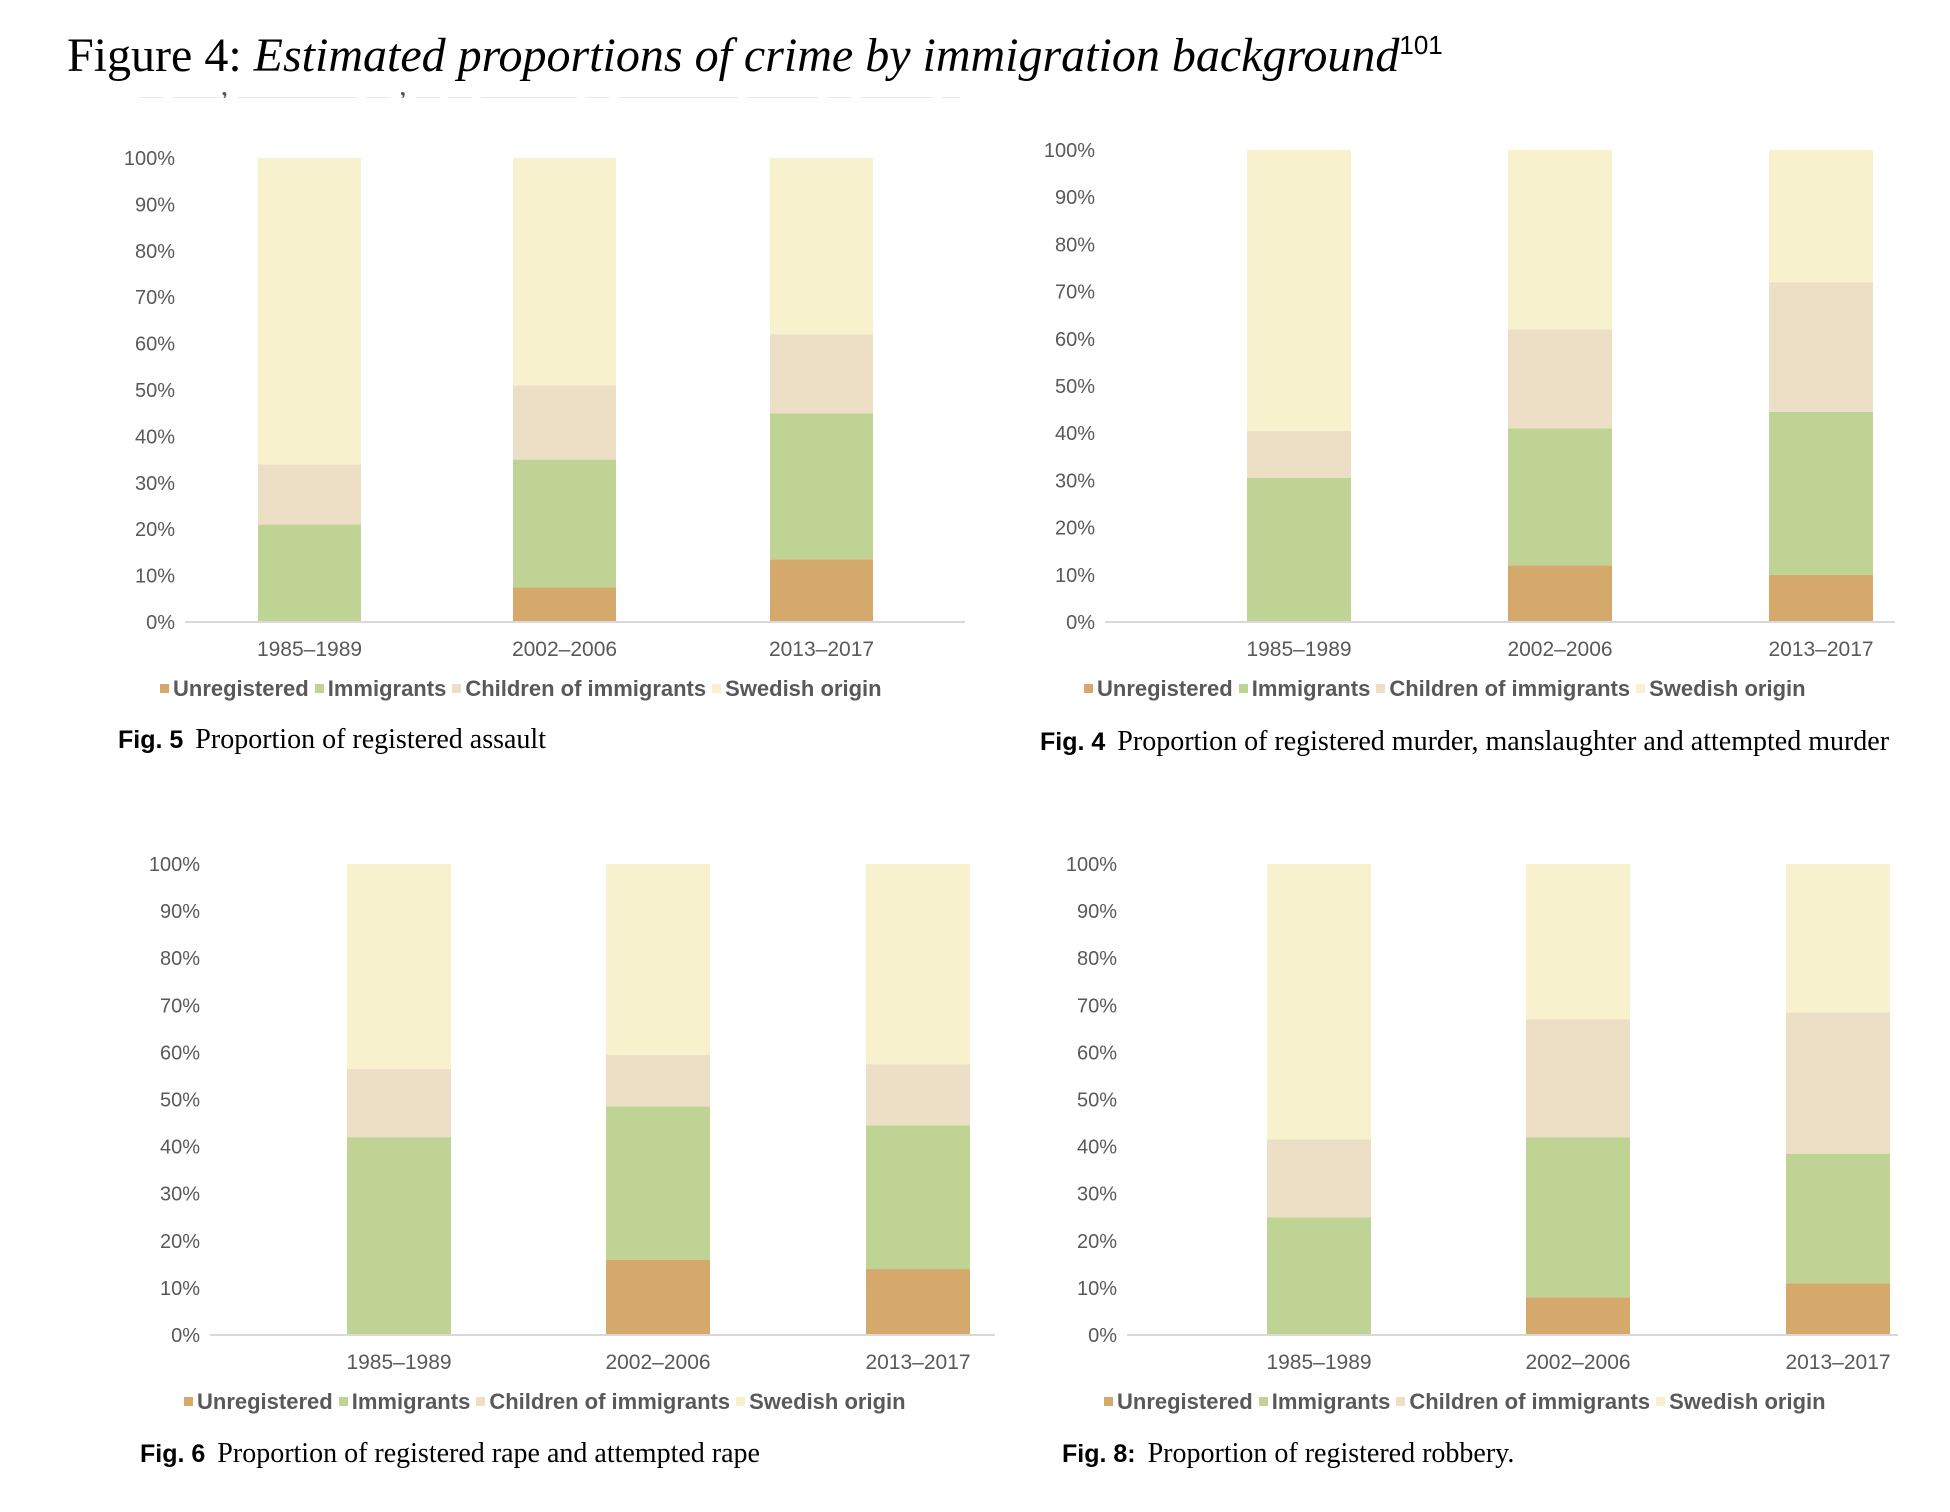  What do you see at coordinates (160, 55) in the screenshot?
I see `page-title-lead: Figure 4:` at bounding box center [160, 55].